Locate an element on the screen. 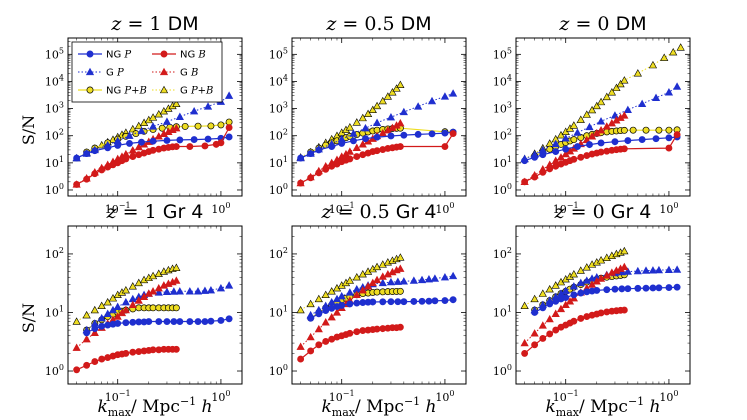 Image resolution: width=747 pixels, height=420 pixels. legend-label: G B is located at coordinates (189, 73).